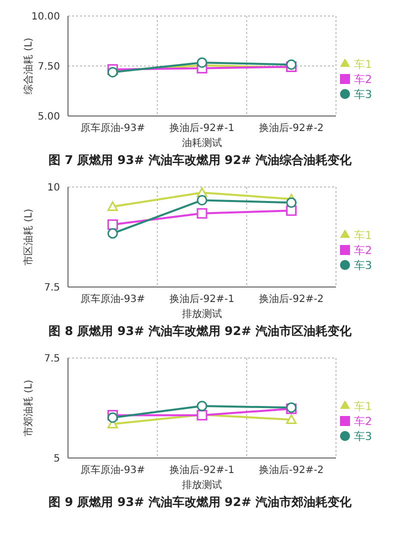  I want to click on y-tick-label: 7.50, so click(49, 67).